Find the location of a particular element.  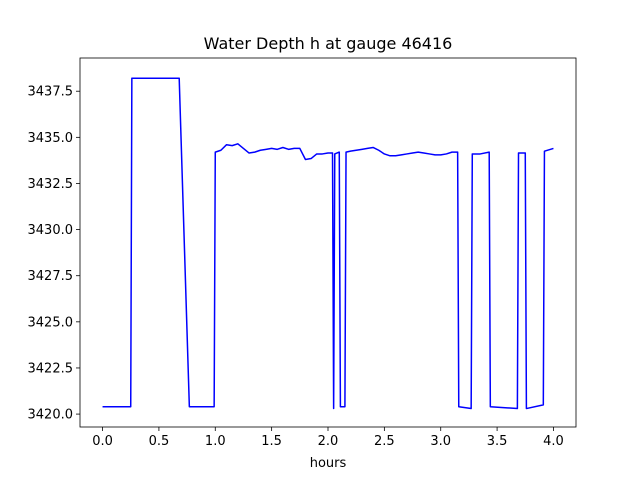

y-tick-label: 3437.5 is located at coordinates (51, 92).